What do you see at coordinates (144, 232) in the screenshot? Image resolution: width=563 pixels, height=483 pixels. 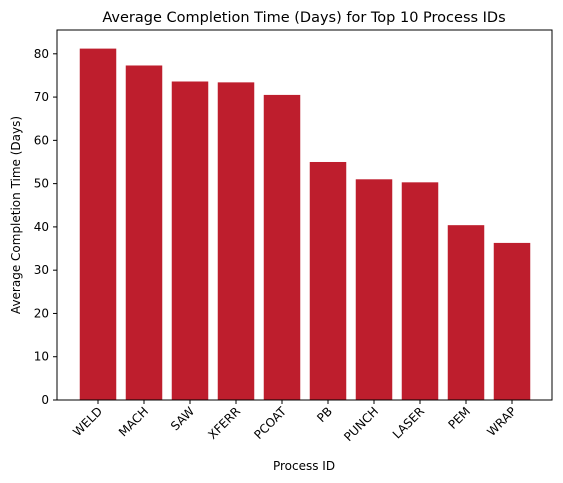 I see `bar-mach` at bounding box center [144, 232].